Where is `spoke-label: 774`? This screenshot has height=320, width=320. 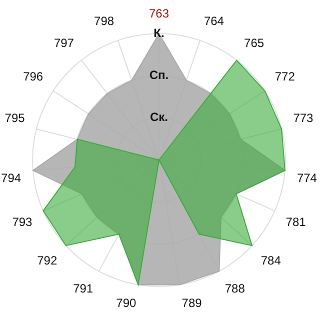
spoke-label: 774 is located at coordinates (307, 177).